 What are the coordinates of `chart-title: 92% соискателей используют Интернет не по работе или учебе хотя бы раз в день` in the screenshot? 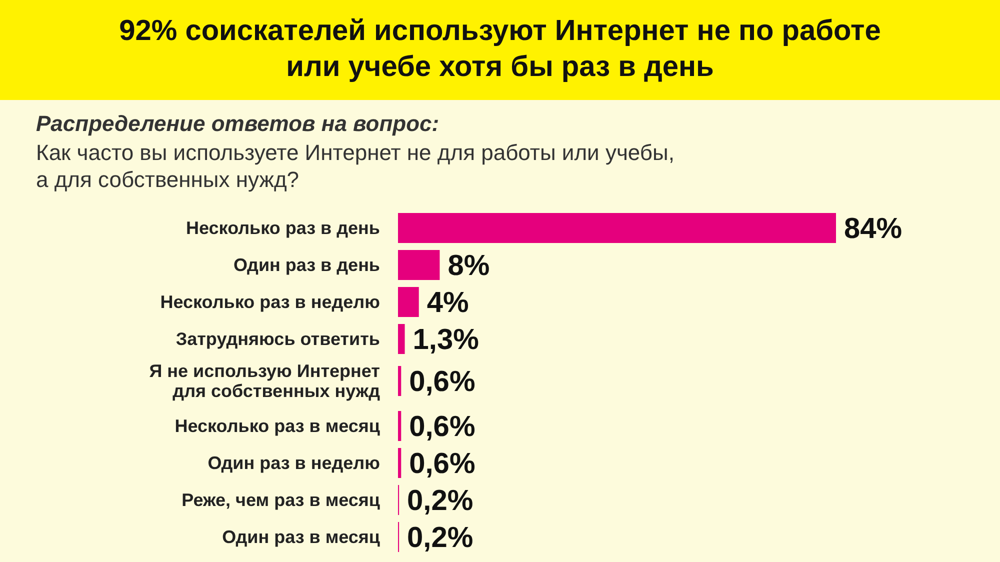 It's located at (500, 49).